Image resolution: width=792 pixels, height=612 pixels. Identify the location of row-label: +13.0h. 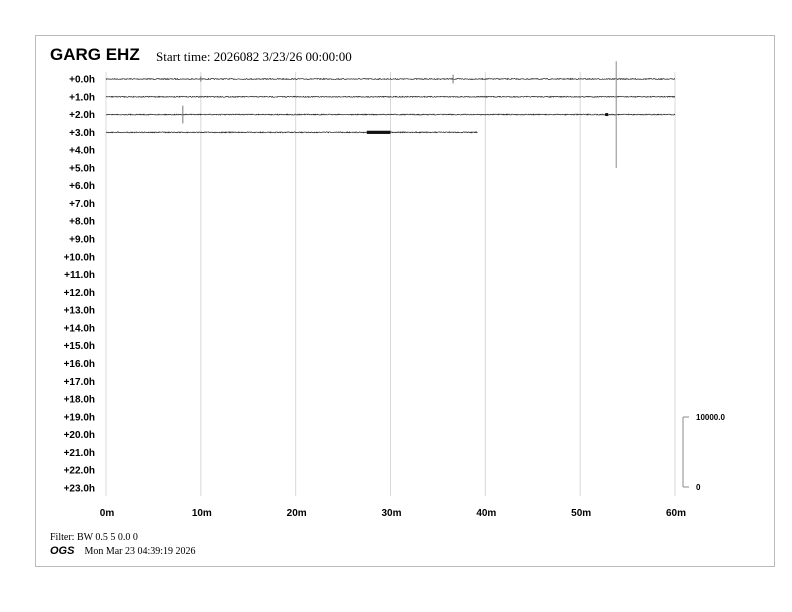
(79, 311).